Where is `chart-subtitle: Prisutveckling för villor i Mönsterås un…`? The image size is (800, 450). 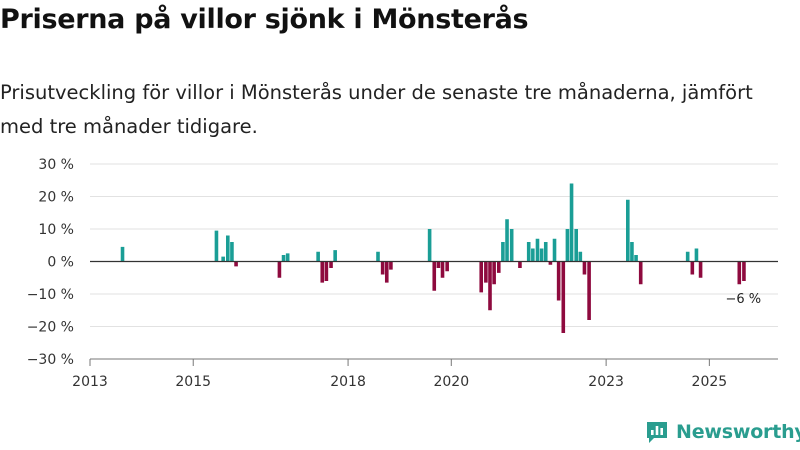 chart-subtitle: Prisutveckling för villor i Mönsterås un… is located at coordinates (376, 109).